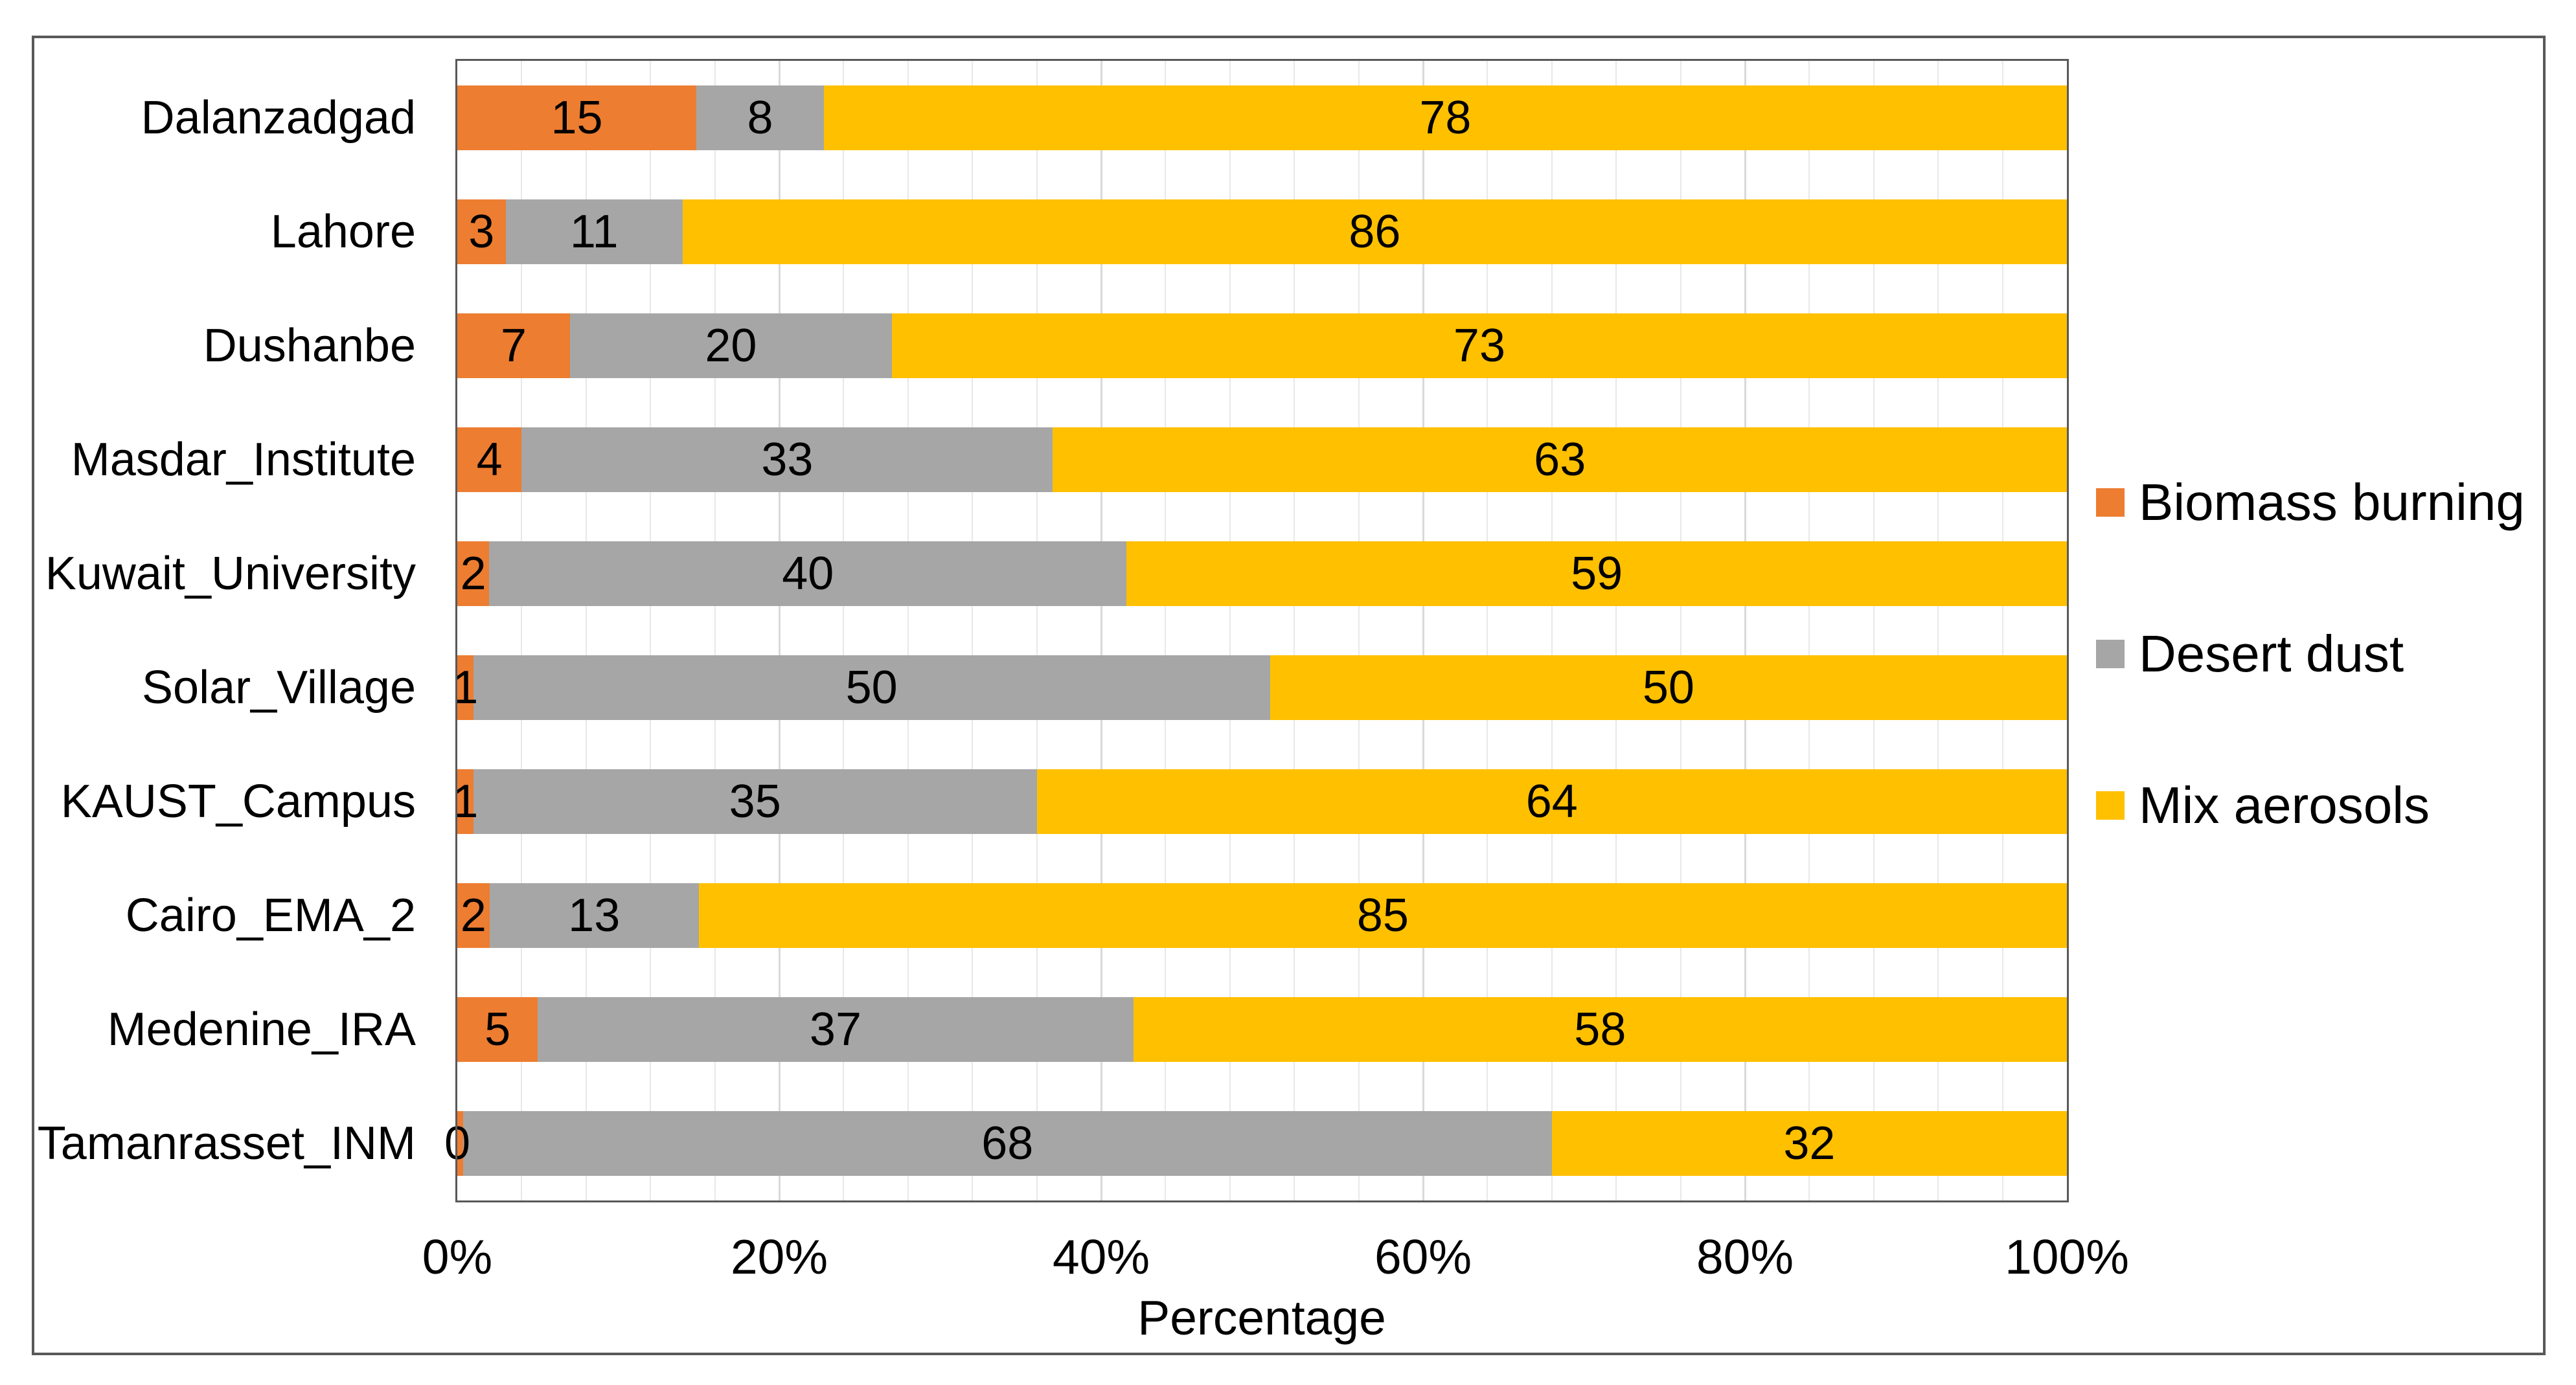 The image size is (2576, 1385). I want to click on bar-row: 7 20 73, so click(1262, 345).